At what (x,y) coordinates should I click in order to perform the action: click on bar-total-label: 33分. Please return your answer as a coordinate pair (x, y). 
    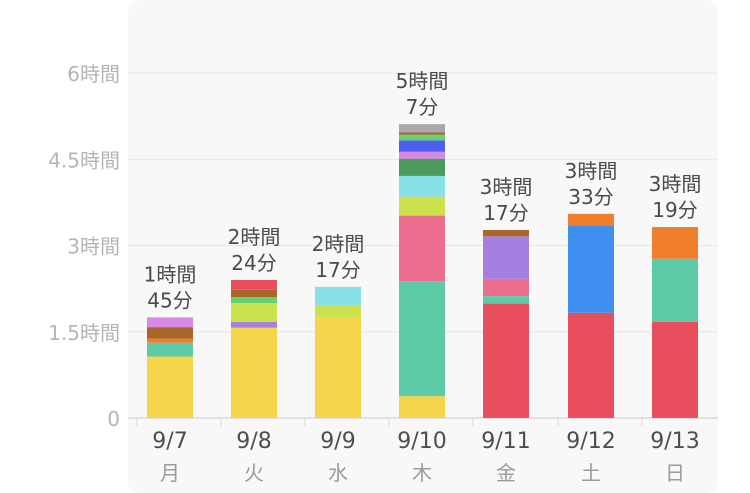
    Looking at the image, I should click on (590, 197).